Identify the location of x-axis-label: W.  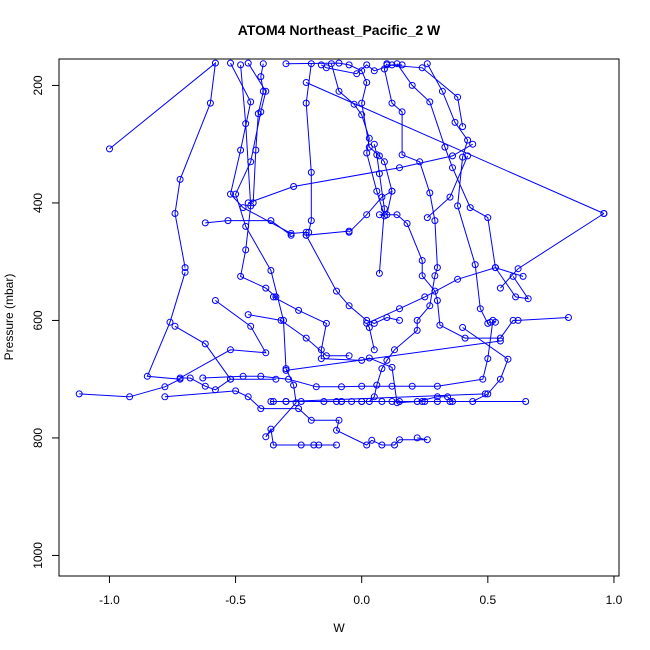
(339, 628).